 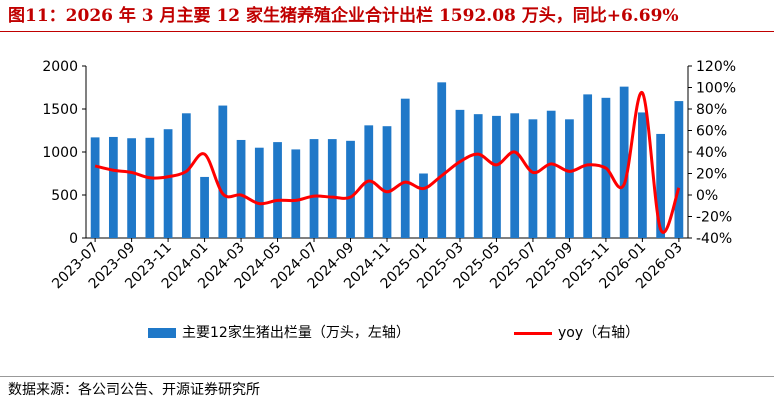 I want to click on y-right-tick-label: 60%, so click(x=711, y=132).